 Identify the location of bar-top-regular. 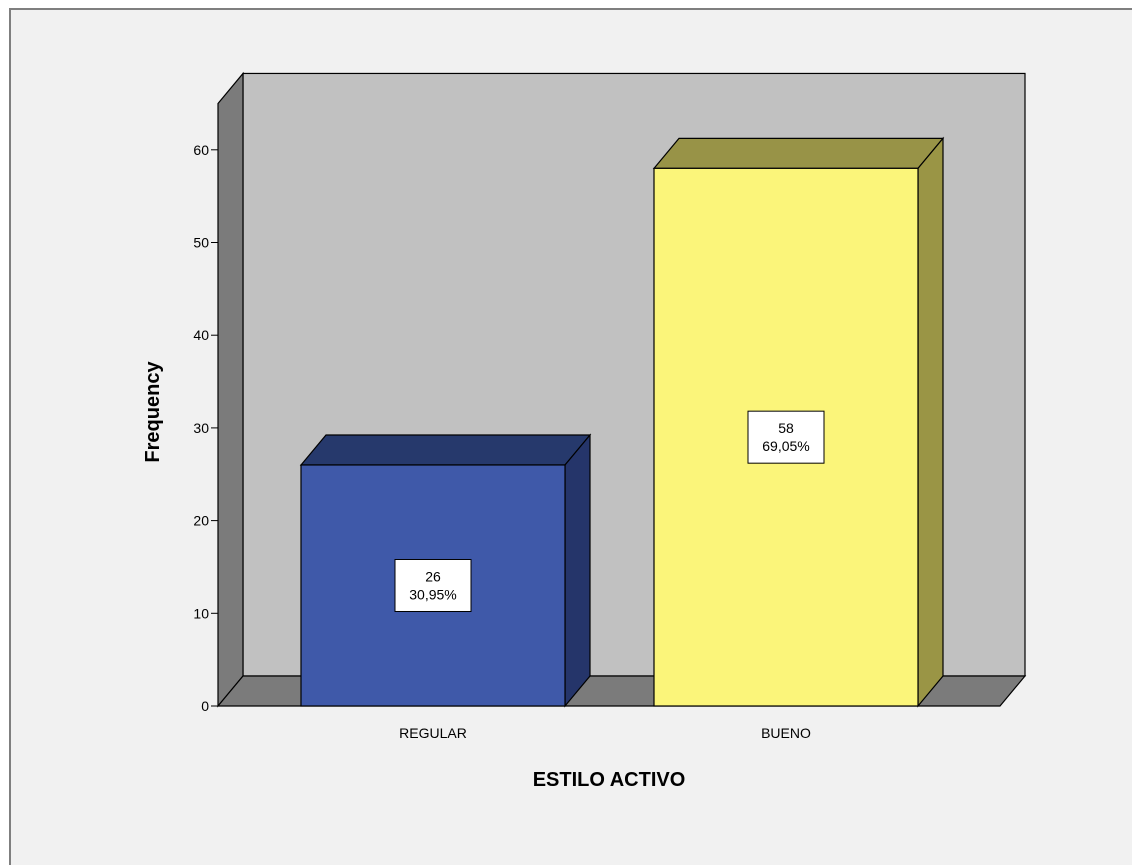
(445, 450).